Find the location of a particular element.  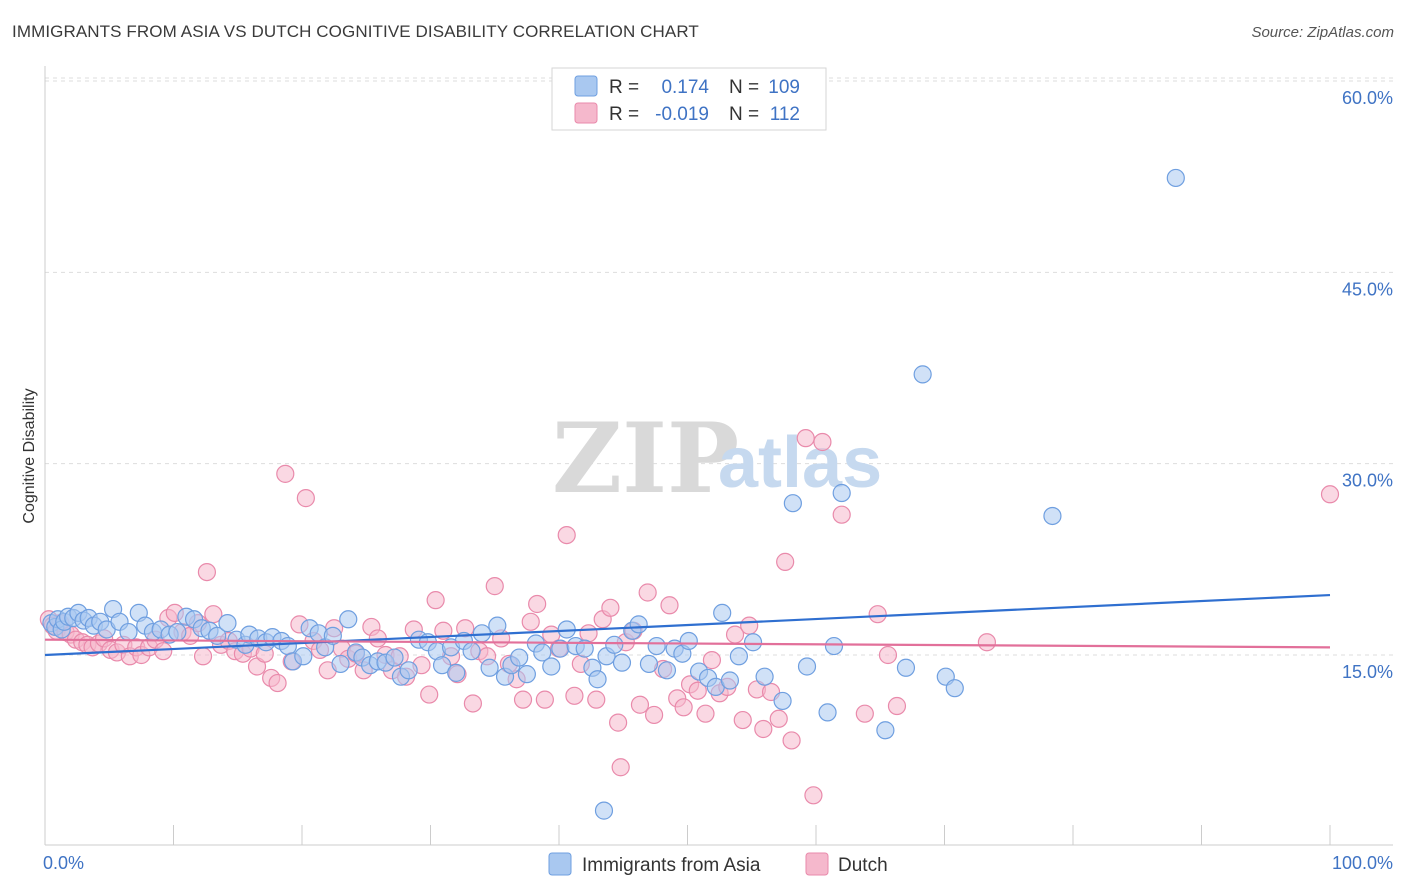

legend-n-label-asia: N = is located at coordinates (744, 87).